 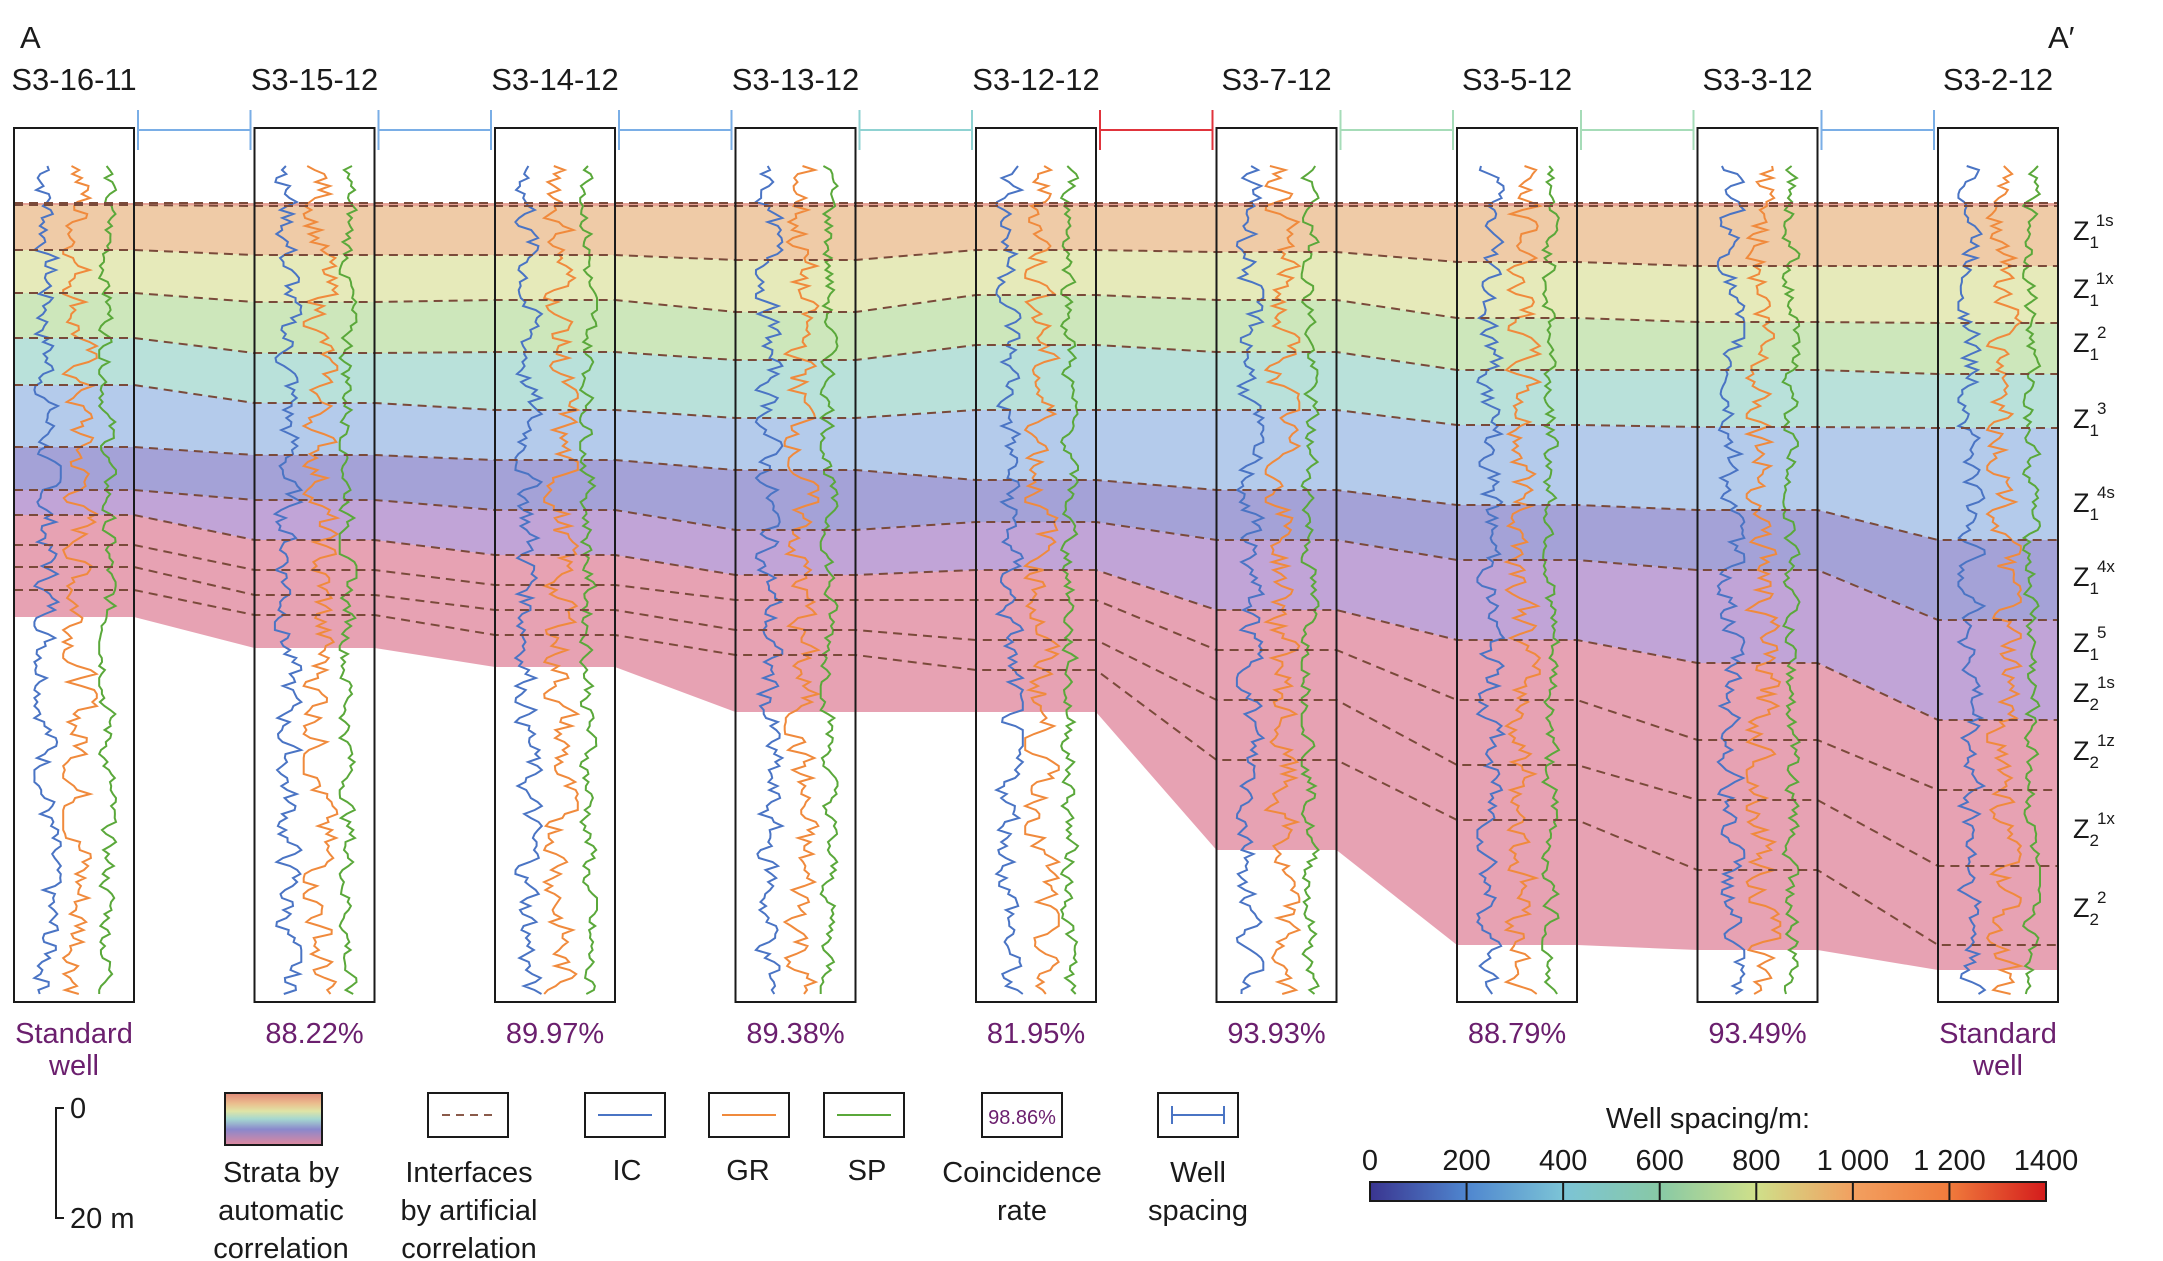 I want to click on scale-bottom-label: 20 m, so click(x=102, y=1219).